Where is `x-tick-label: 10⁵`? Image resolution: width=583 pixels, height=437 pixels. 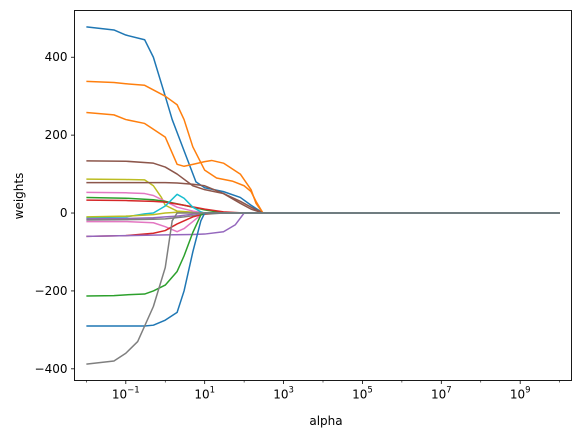 x-tick-label: 10⁵ is located at coordinates (362, 394).